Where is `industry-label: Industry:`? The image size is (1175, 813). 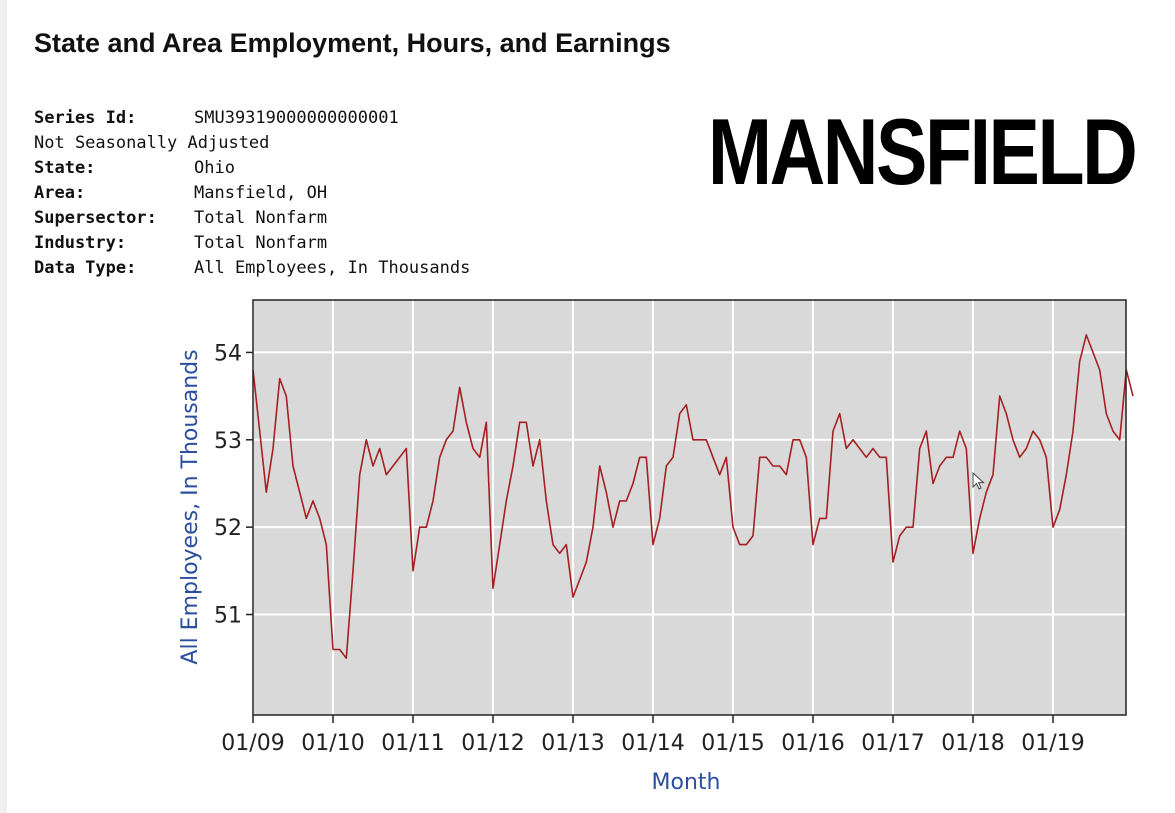
industry-label: Industry: is located at coordinates (80, 243).